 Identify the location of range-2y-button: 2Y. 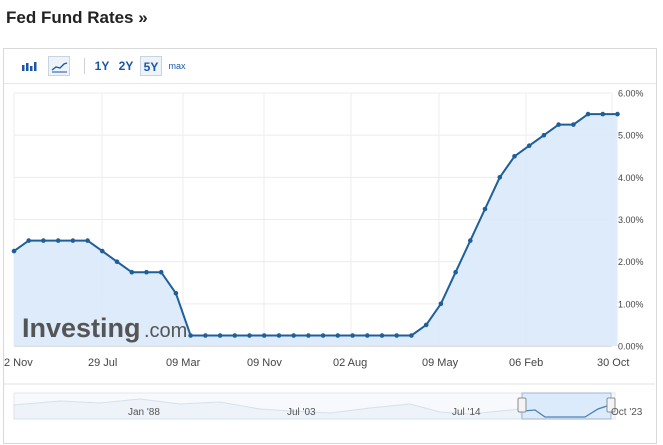
(126, 66).